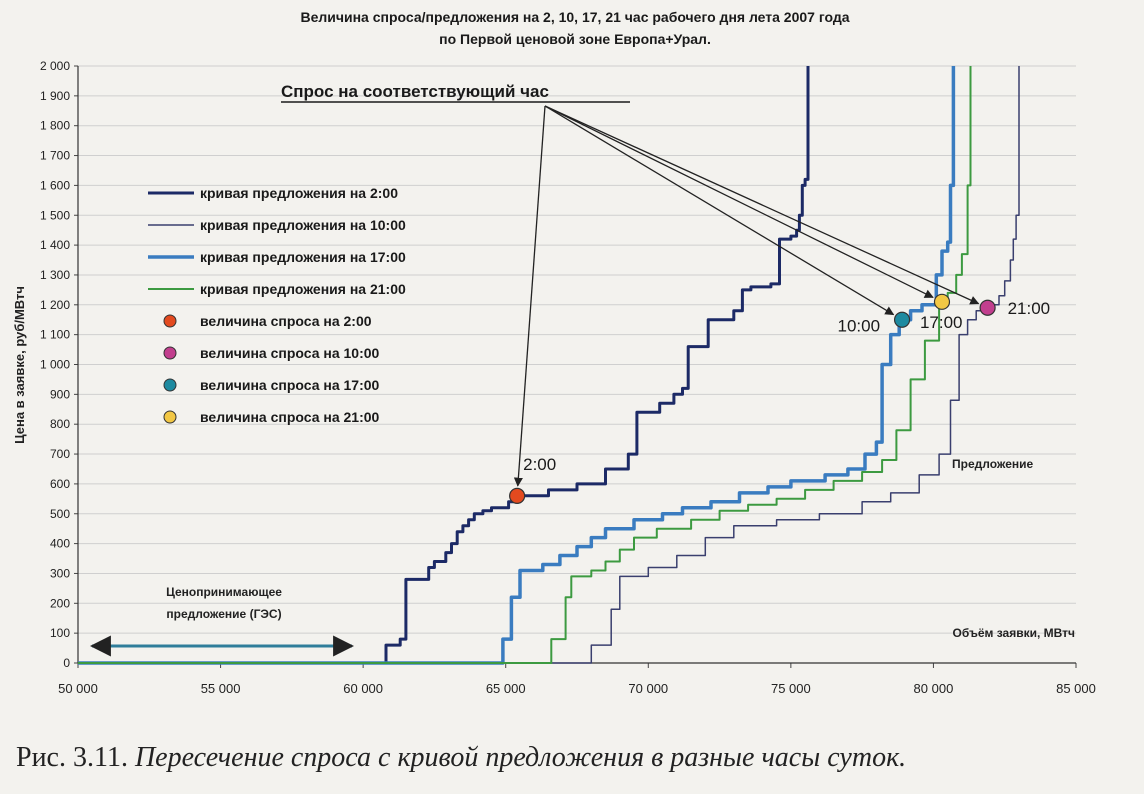  Describe the element at coordinates (55, 215) in the screenshot. I see `y-tick-label: 1 500` at that location.